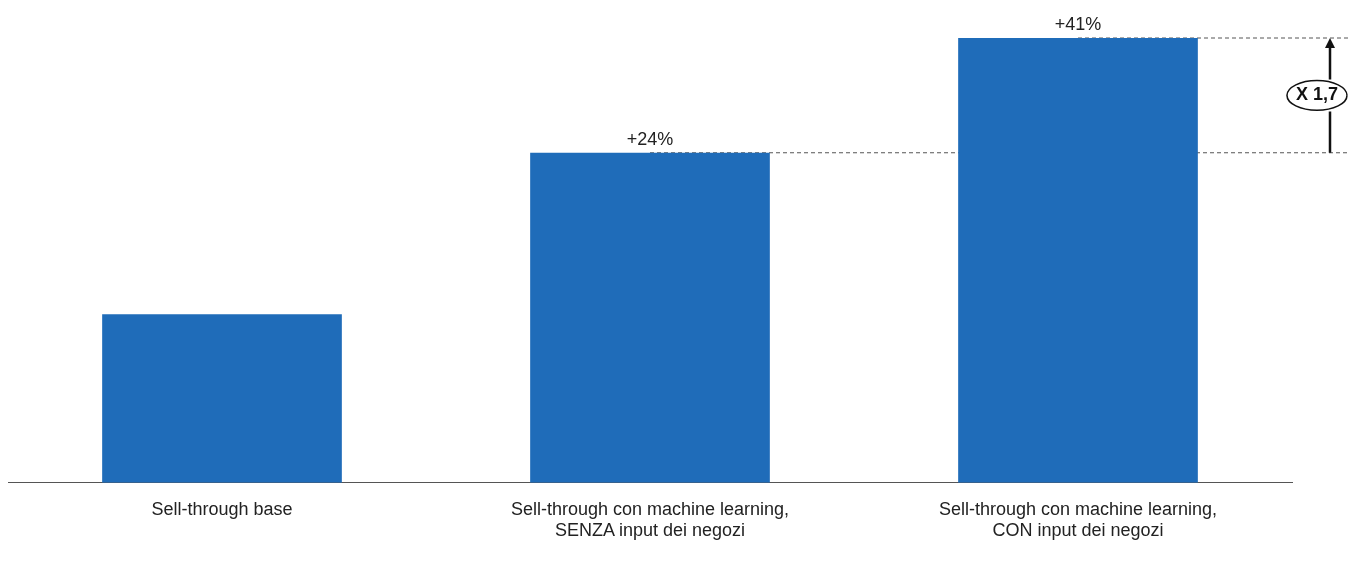 The width and height of the screenshot is (1360, 566). What do you see at coordinates (222, 508) in the screenshot?
I see `x-tick-label: Sell-through base` at bounding box center [222, 508].